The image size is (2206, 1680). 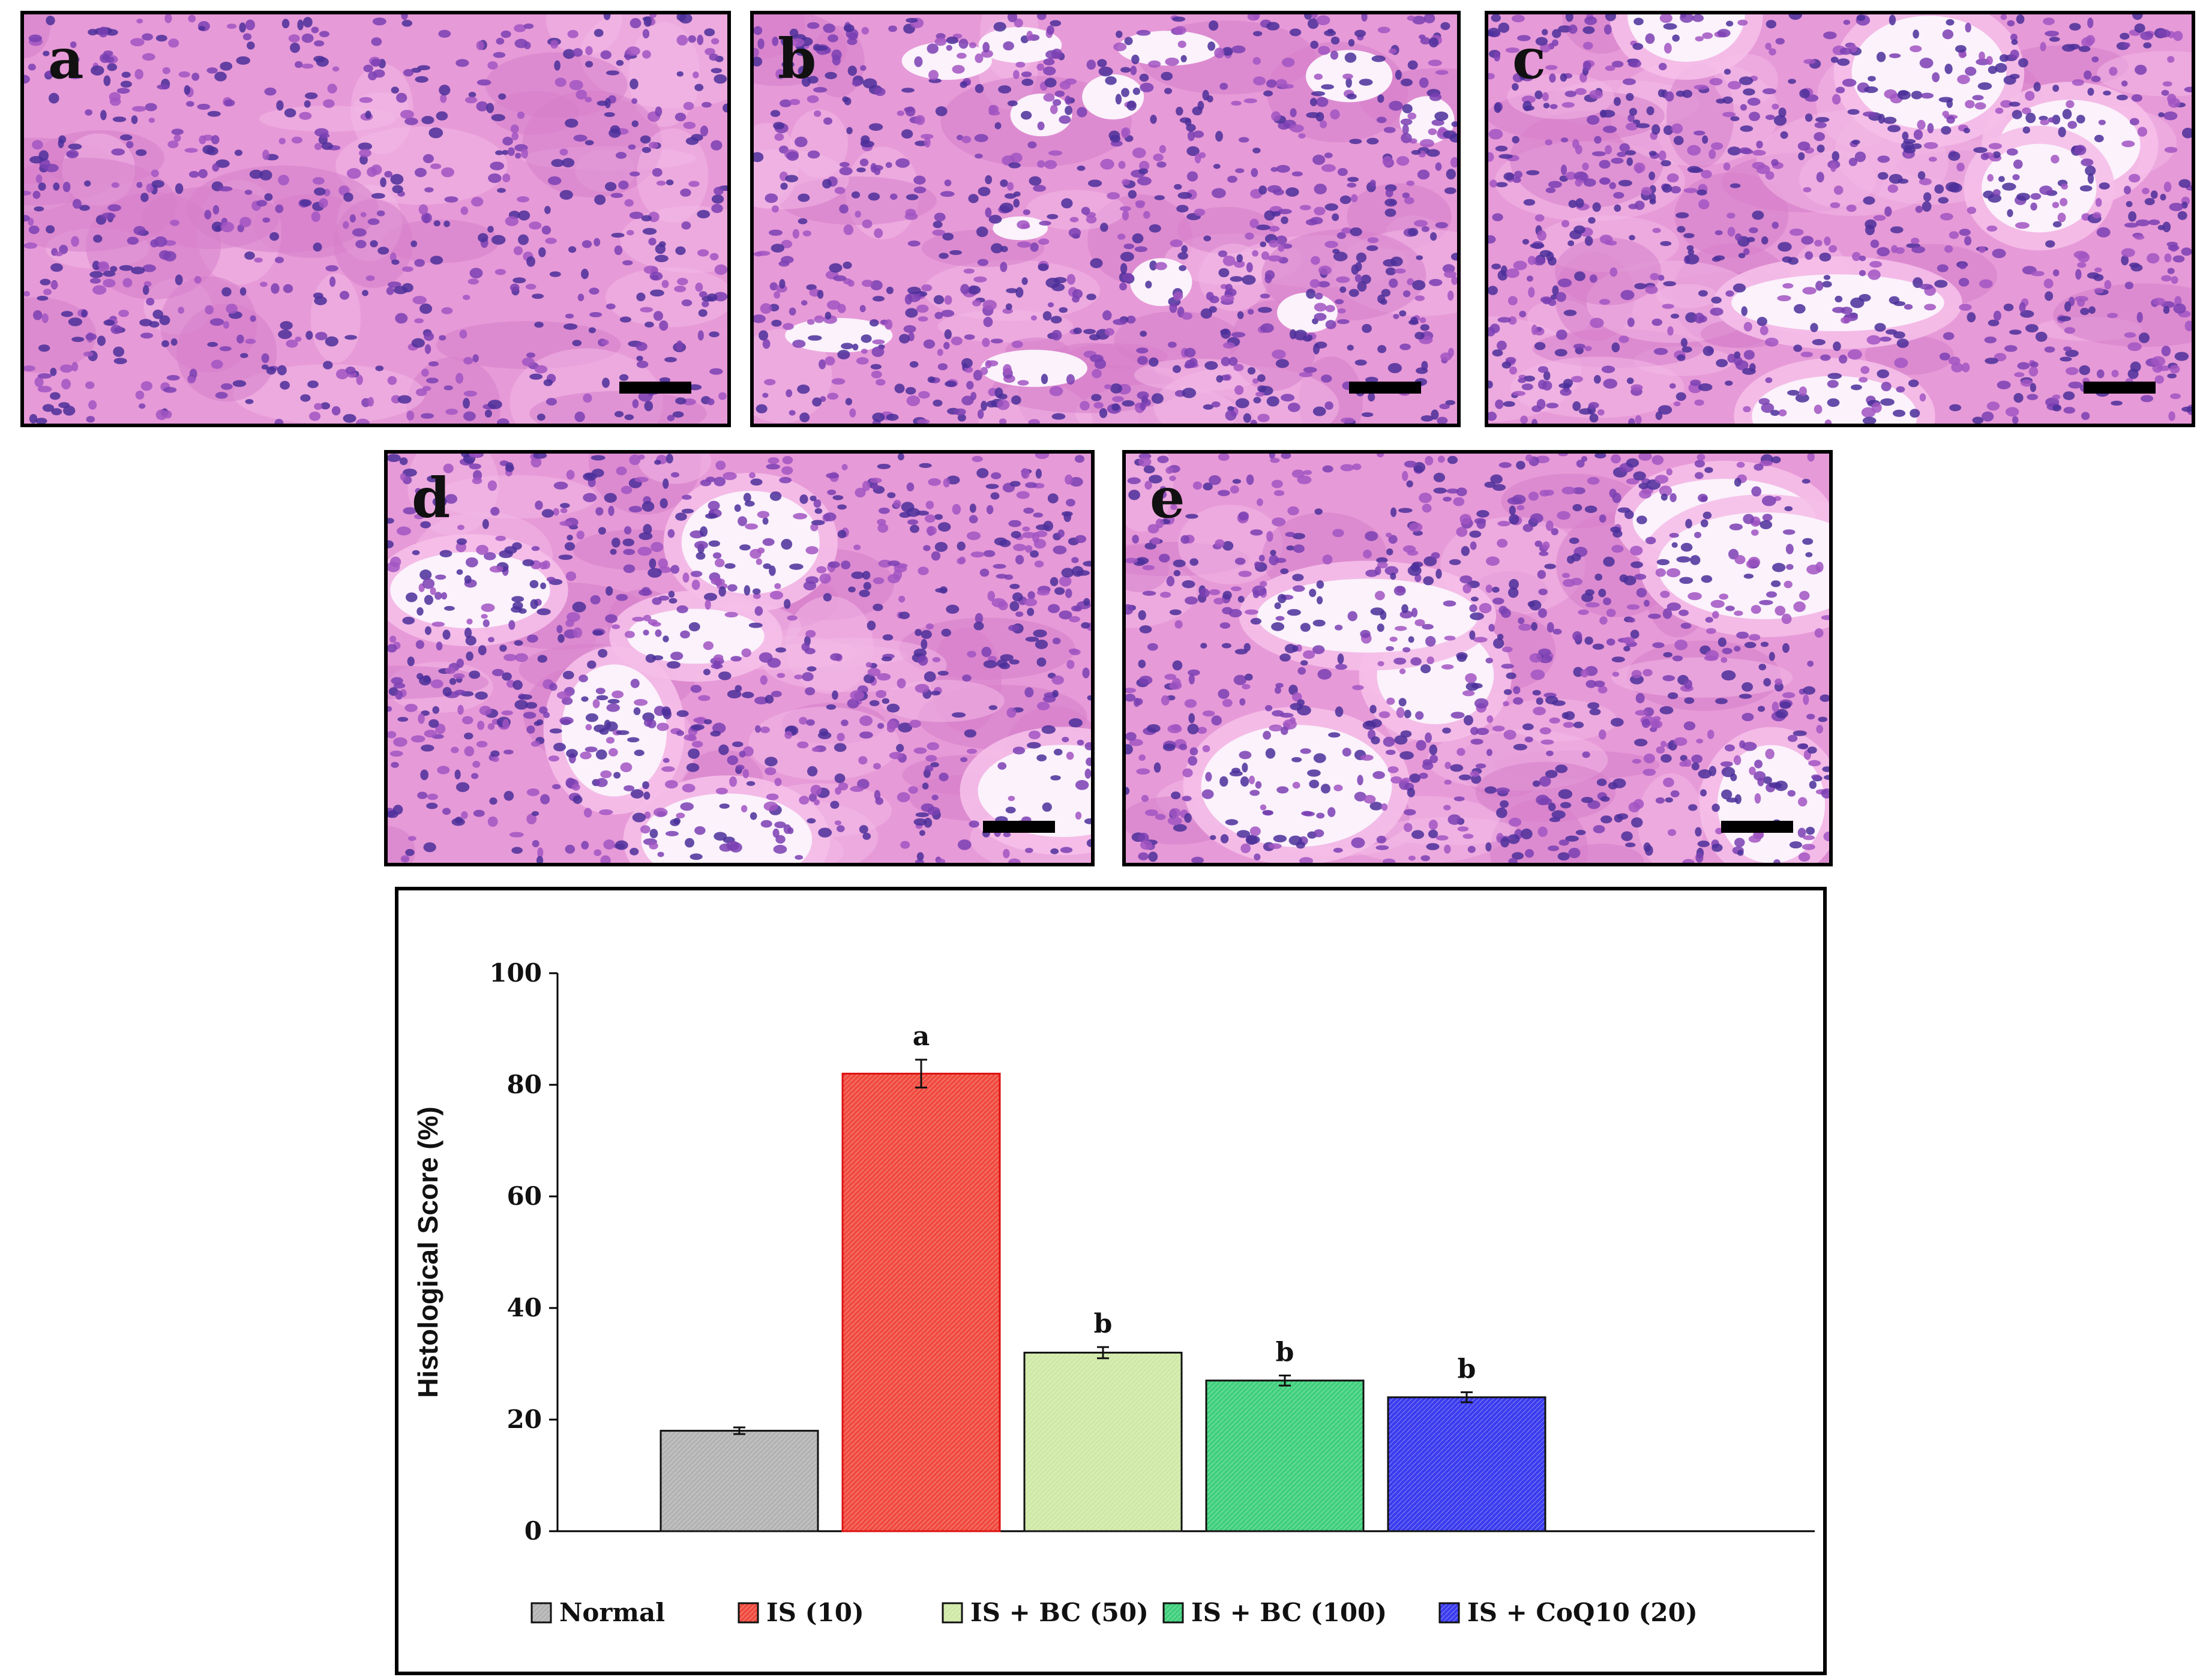 What do you see at coordinates (1582, 1612) in the screenshot?
I see `legend-label: IS + CoQ10 (20)` at bounding box center [1582, 1612].